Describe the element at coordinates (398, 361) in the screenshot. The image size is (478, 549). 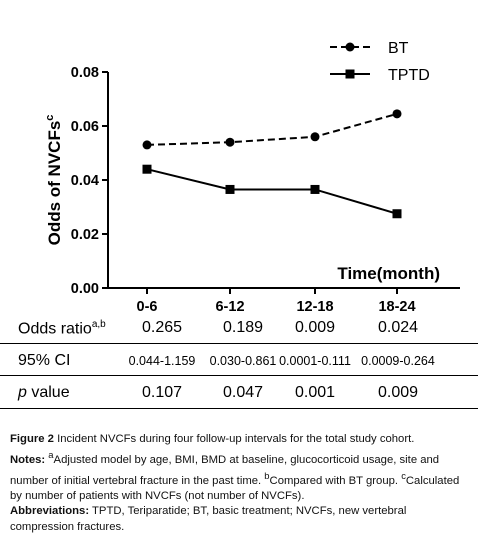
I see `table-cell: 0.0009-0.264` at that location.